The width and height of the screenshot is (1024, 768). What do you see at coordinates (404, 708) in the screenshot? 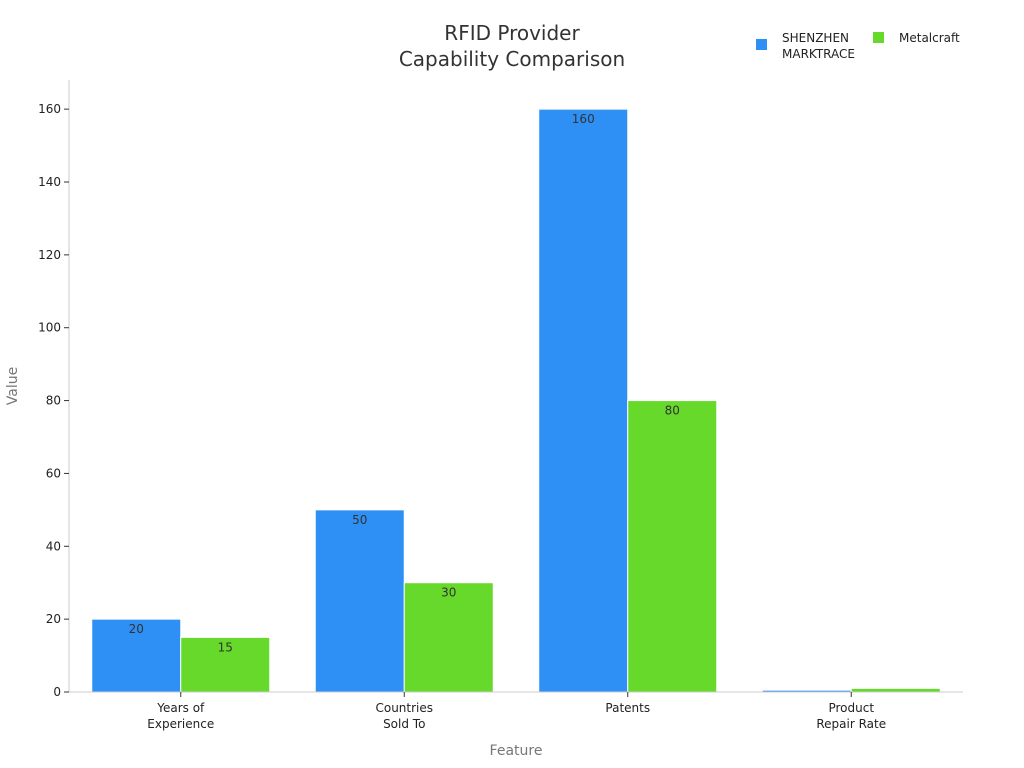
I see `text-line: Countries` at bounding box center [404, 708].